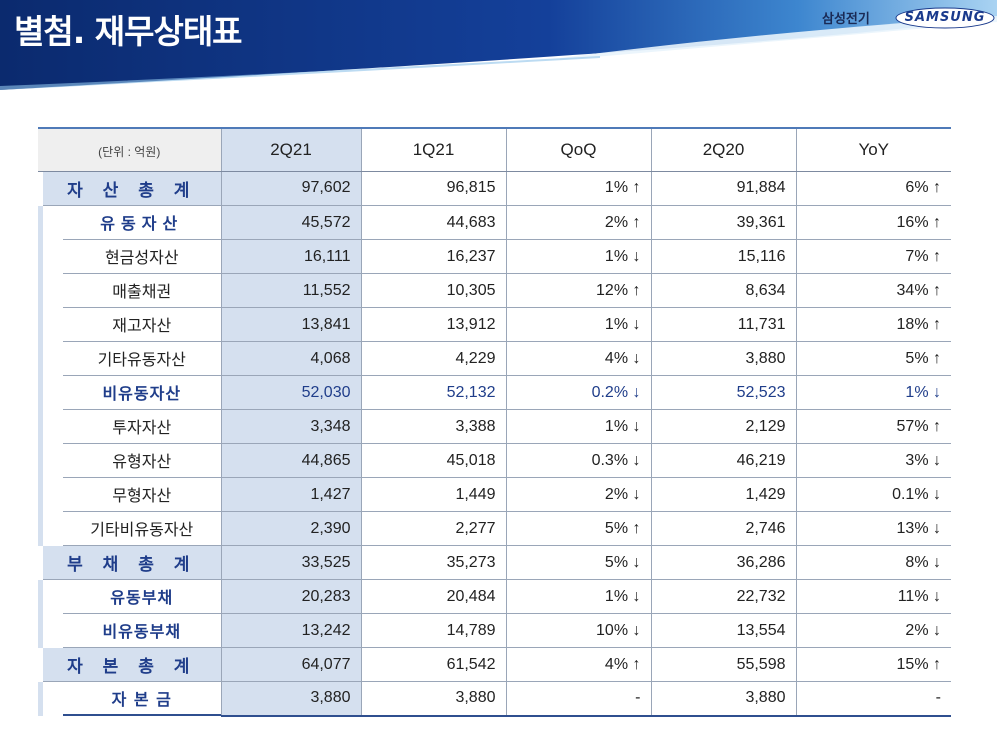 The image size is (997, 756). I want to click on row-label: 기타비유동자산, so click(142, 528).